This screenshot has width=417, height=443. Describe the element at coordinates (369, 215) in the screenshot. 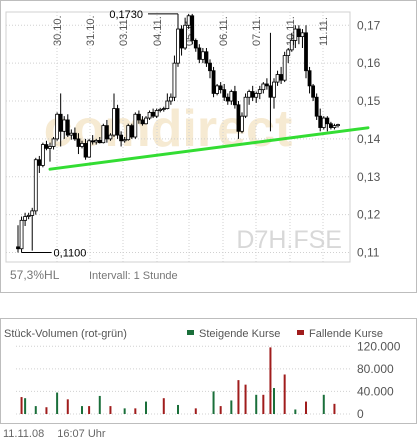

I see `y-tick-label: 0,12` at that location.